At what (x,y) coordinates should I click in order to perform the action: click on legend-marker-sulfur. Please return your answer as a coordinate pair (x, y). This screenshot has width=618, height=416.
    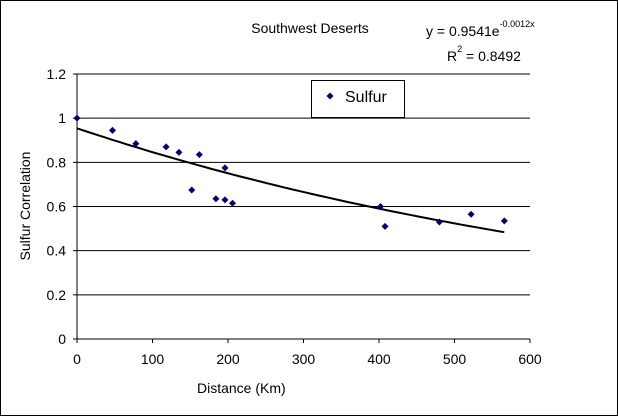
    Looking at the image, I should click on (330, 96).